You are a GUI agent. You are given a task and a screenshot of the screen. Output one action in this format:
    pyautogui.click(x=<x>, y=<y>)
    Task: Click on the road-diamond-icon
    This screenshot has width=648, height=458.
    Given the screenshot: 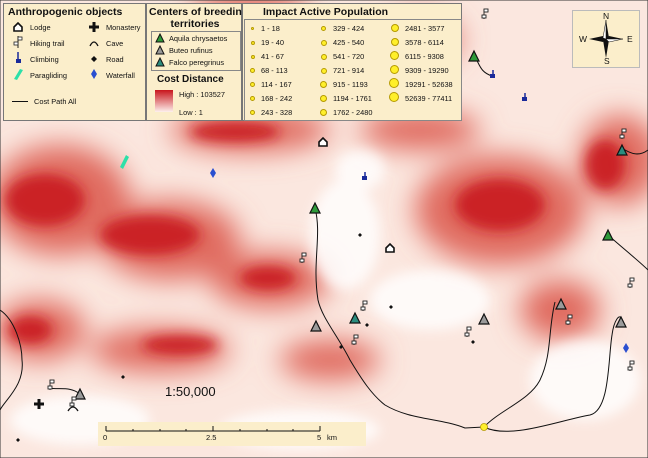 What is the action you would take?
    pyautogui.click(x=94, y=59)
    